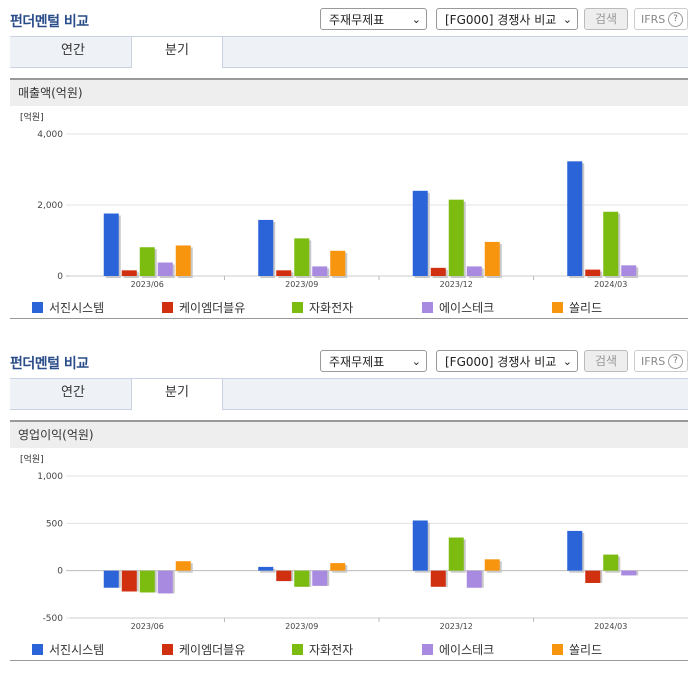  What do you see at coordinates (77, 650) in the screenshot?
I see `legend-label: 서진시스템` at bounding box center [77, 650].